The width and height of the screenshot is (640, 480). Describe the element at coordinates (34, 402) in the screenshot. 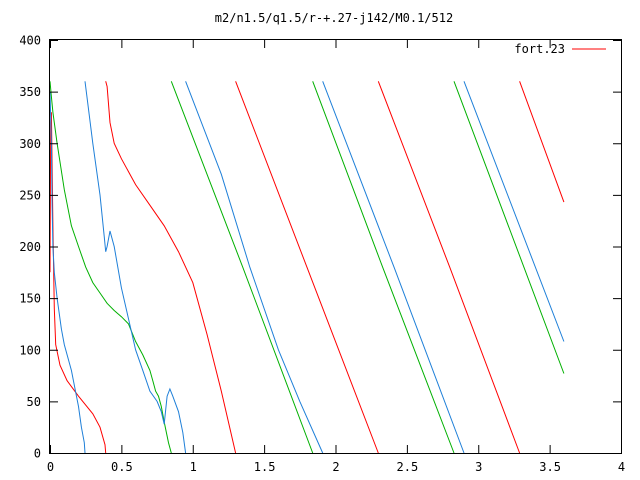

I see `y-tick-label: 50` at that location.